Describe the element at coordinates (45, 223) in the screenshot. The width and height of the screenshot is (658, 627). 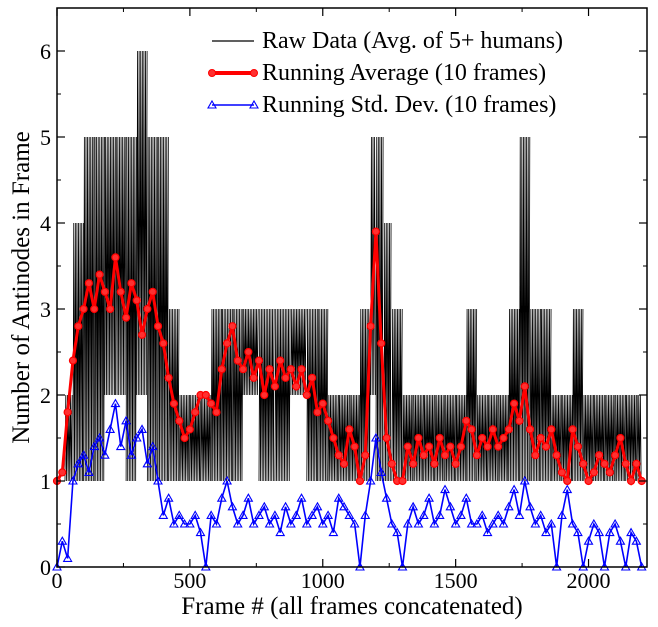
I see `y-tick-label: 4` at that location.